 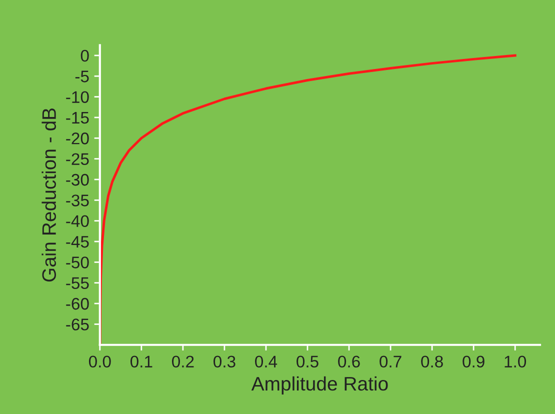 What do you see at coordinates (77, 159) in the screenshot?
I see `y-tick-label: -25` at bounding box center [77, 159].